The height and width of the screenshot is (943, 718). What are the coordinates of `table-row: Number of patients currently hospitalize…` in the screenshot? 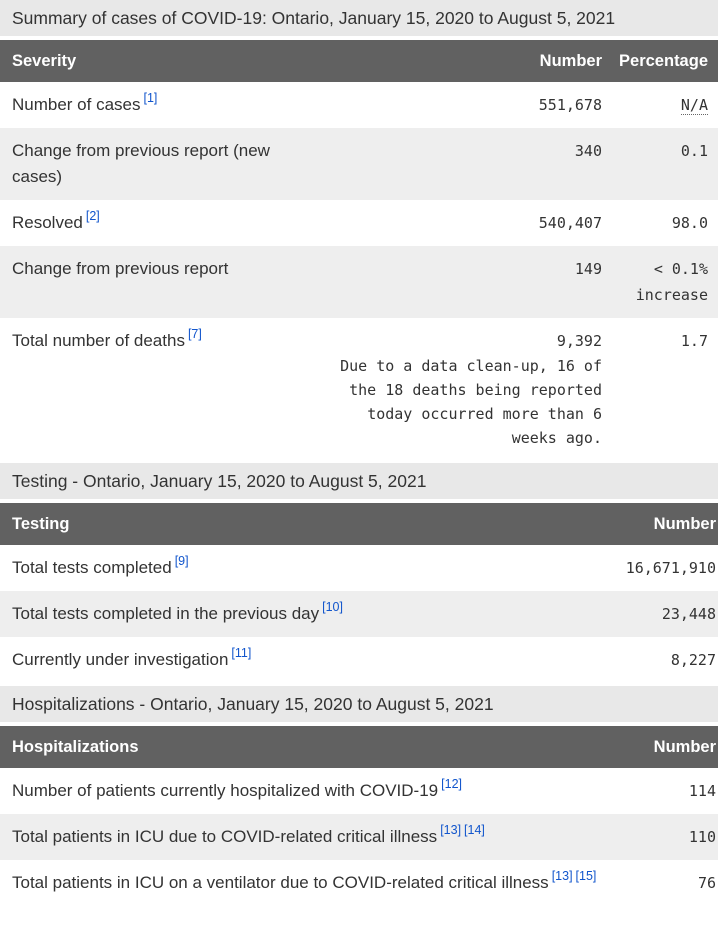 It's located at (359, 791).